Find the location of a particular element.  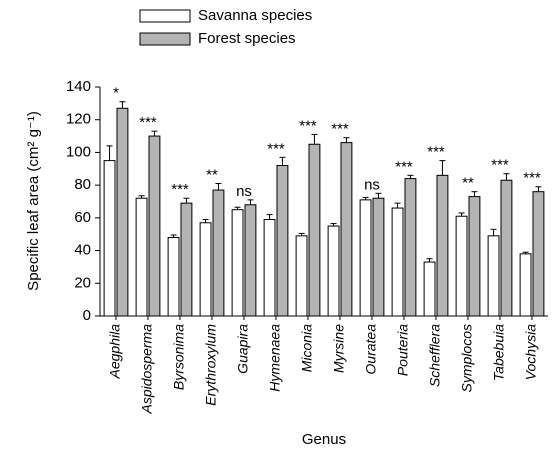

x-tick-label: Miconia is located at coordinates (307, 348).